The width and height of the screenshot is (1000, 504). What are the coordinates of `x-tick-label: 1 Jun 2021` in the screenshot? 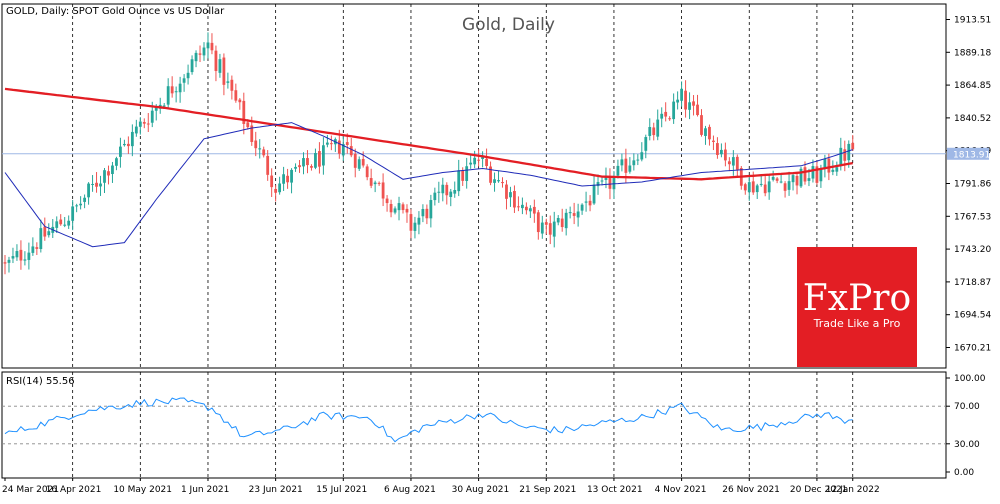 It's located at (205, 490).